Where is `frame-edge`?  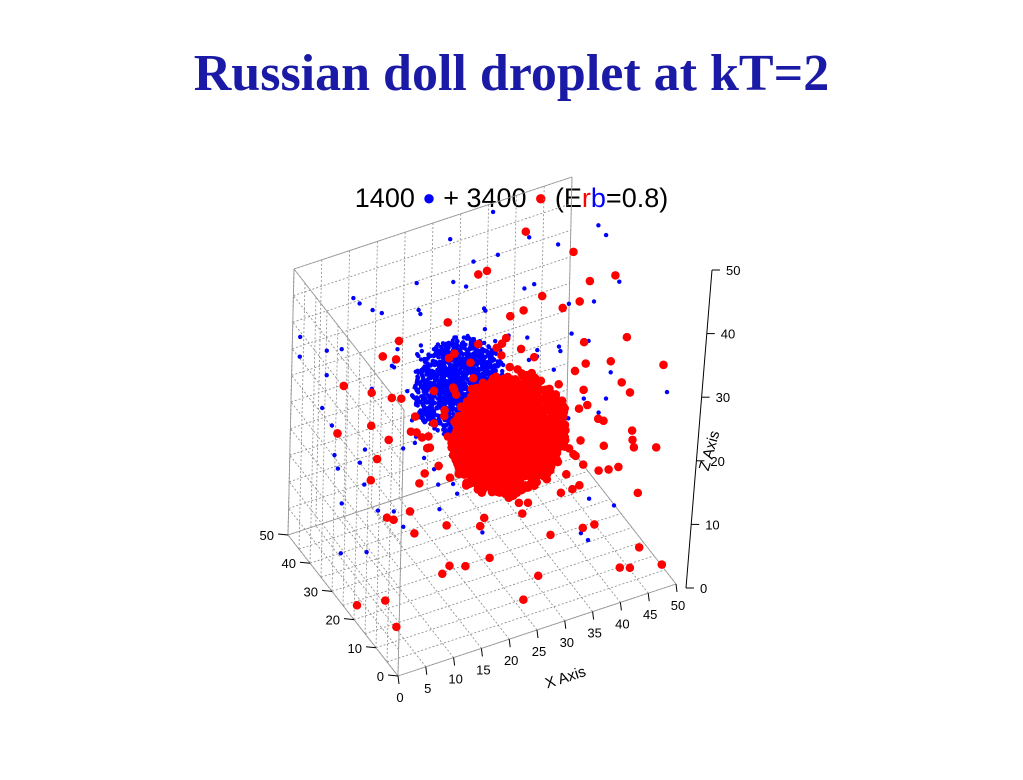
frame-edge is located at coordinates (291, 402).